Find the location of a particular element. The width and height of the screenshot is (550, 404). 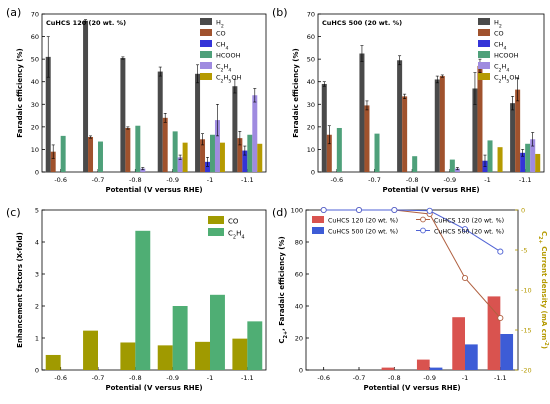

panel-c-xtick-label: -0.9 is located at coordinates (172, 378).